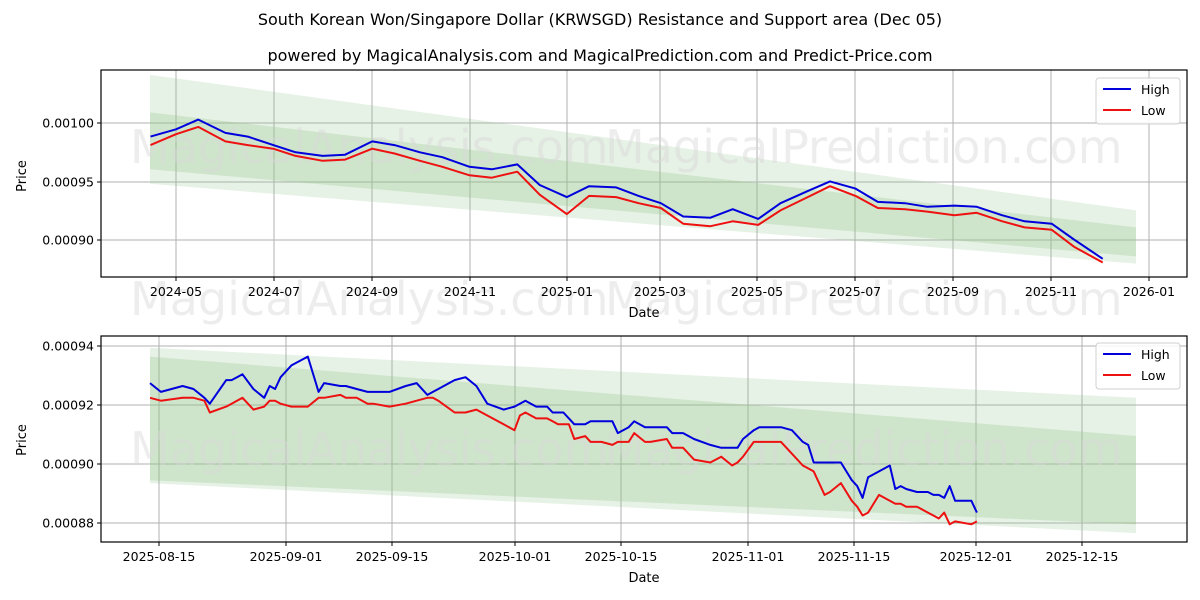 The height and width of the screenshot is (600, 1200). I want to click on top-y-axis: 0.00090 0.00095 0.00100, so click(71, 182).